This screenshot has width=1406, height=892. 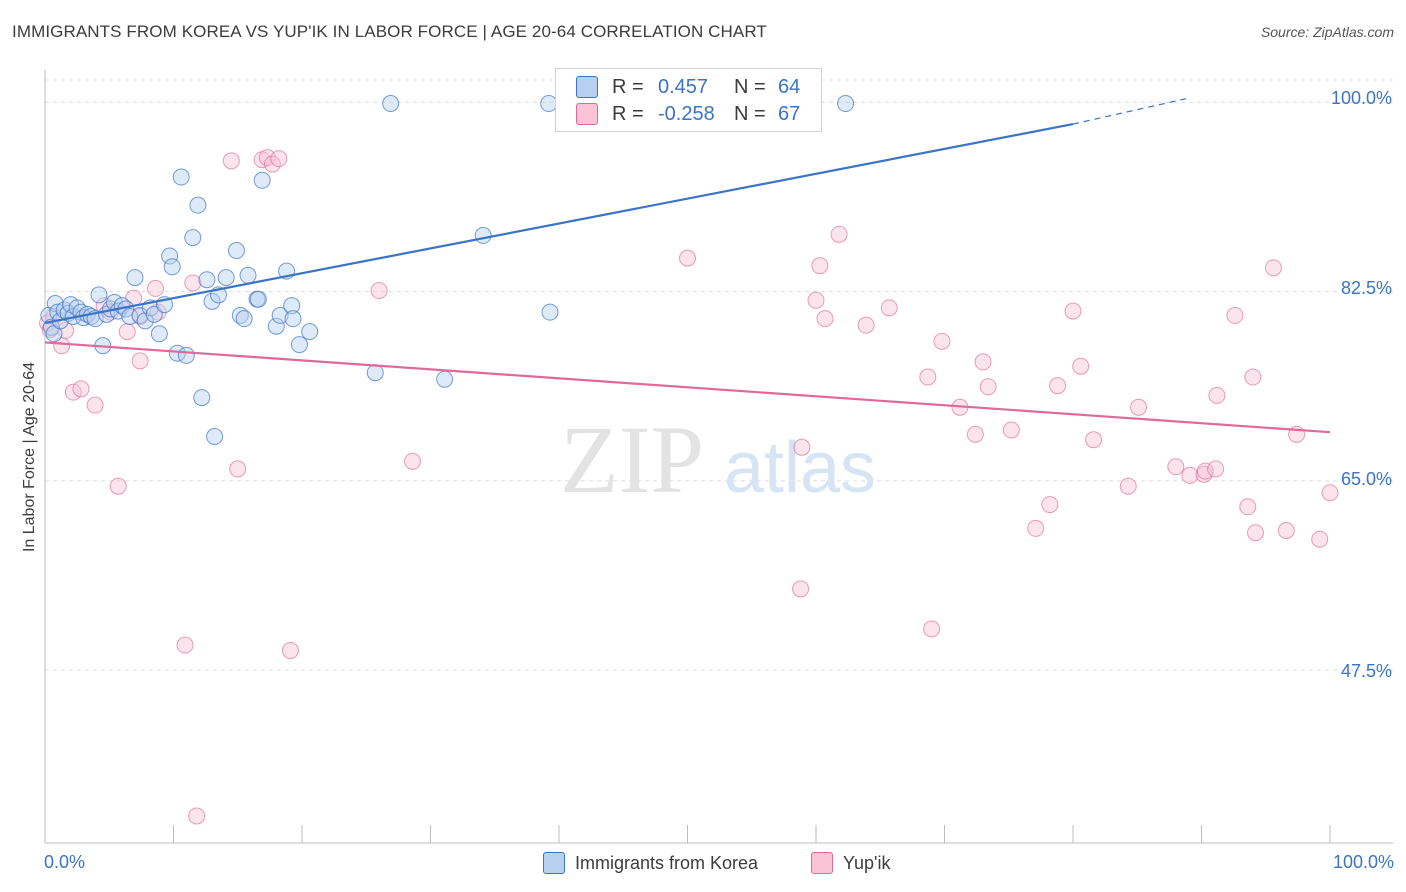 What do you see at coordinates (632, 459) in the screenshot?
I see `watermark-zip: ZIP` at bounding box center [632, 459].